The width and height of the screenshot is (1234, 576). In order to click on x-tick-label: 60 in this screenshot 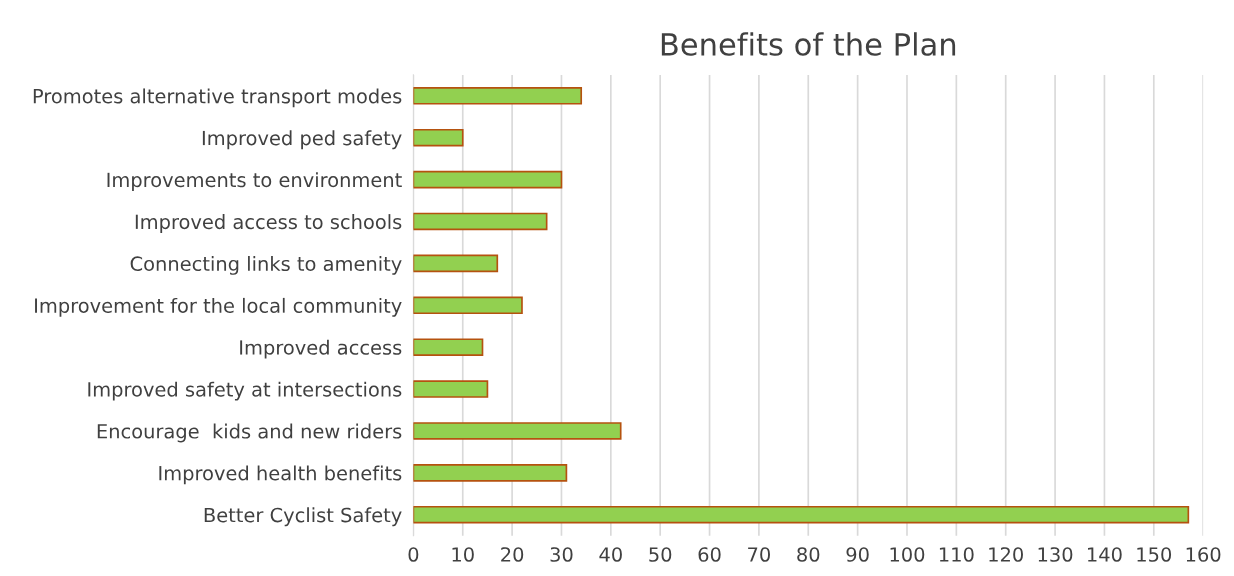, I will do `click(709, 554)`.